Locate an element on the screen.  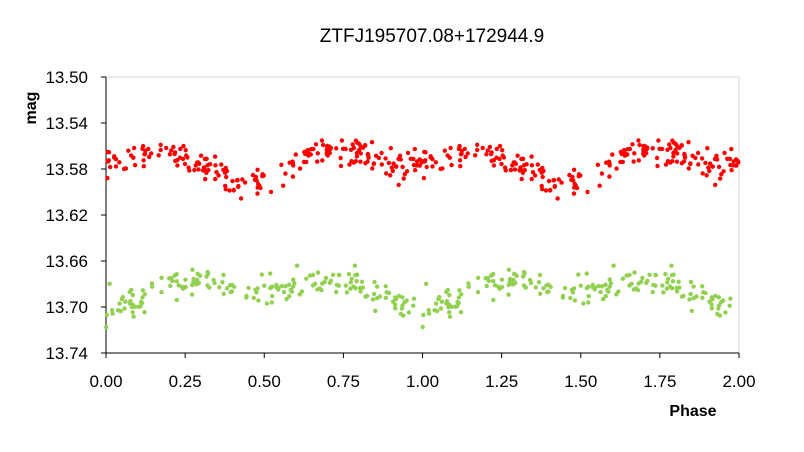
x-tick-label: 0.50 is located at coordinates (264, 381).